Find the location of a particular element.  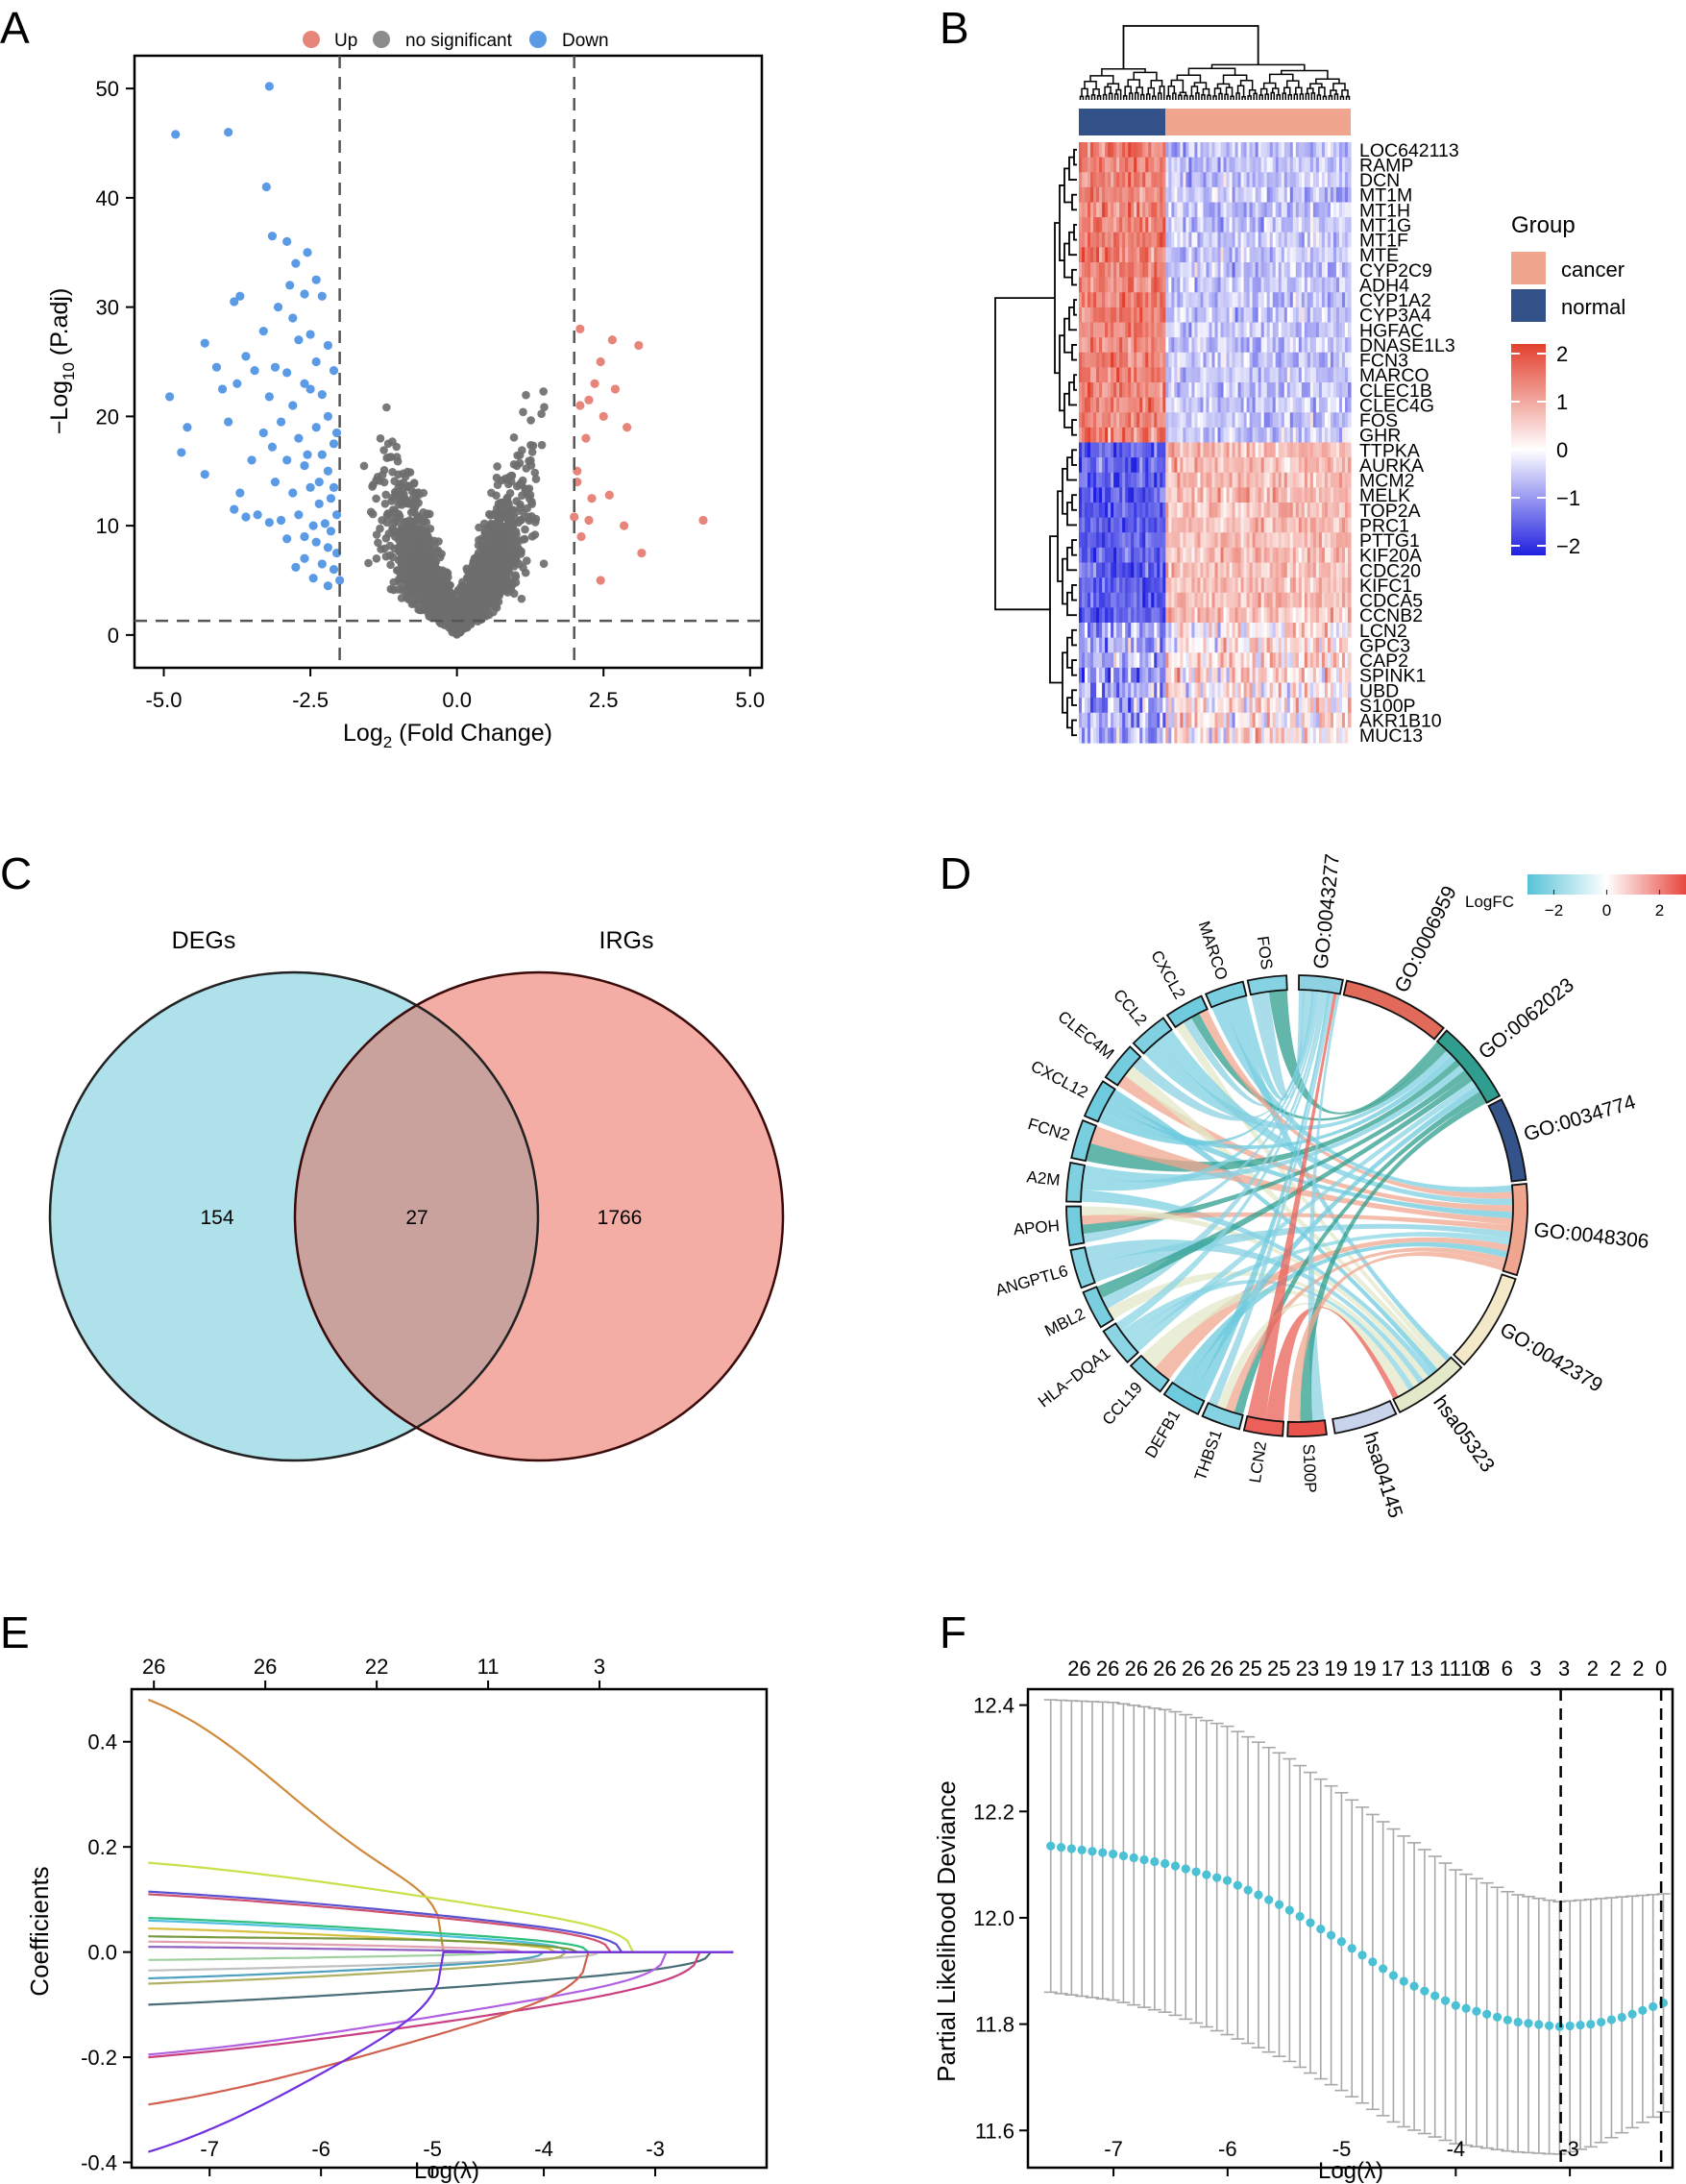

panel-letter-f: F is located at coordinates (953, 1632).